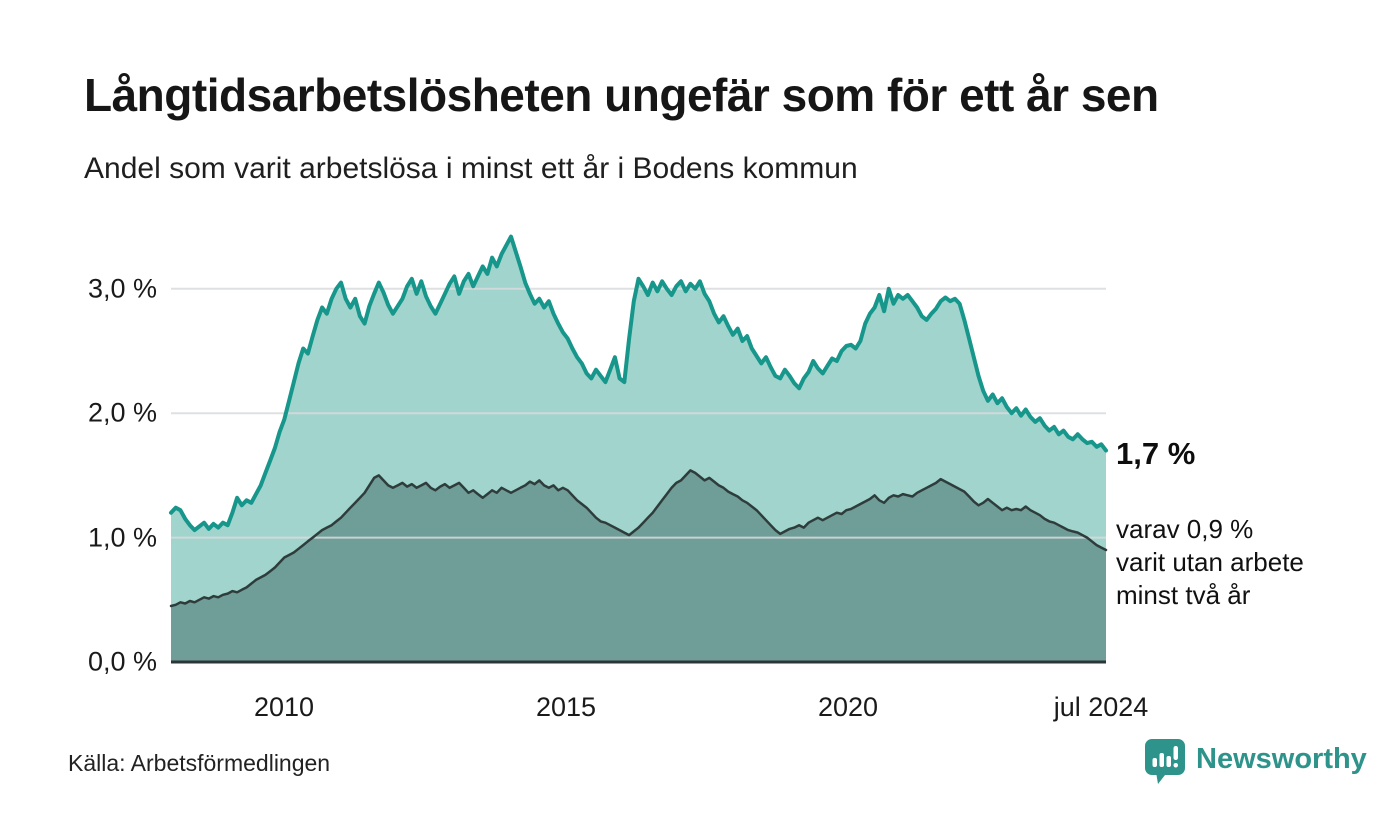 This screenshot has height=840, width=1400. I want to click on y-tick-label: 0,0 %, so click(122, 661).